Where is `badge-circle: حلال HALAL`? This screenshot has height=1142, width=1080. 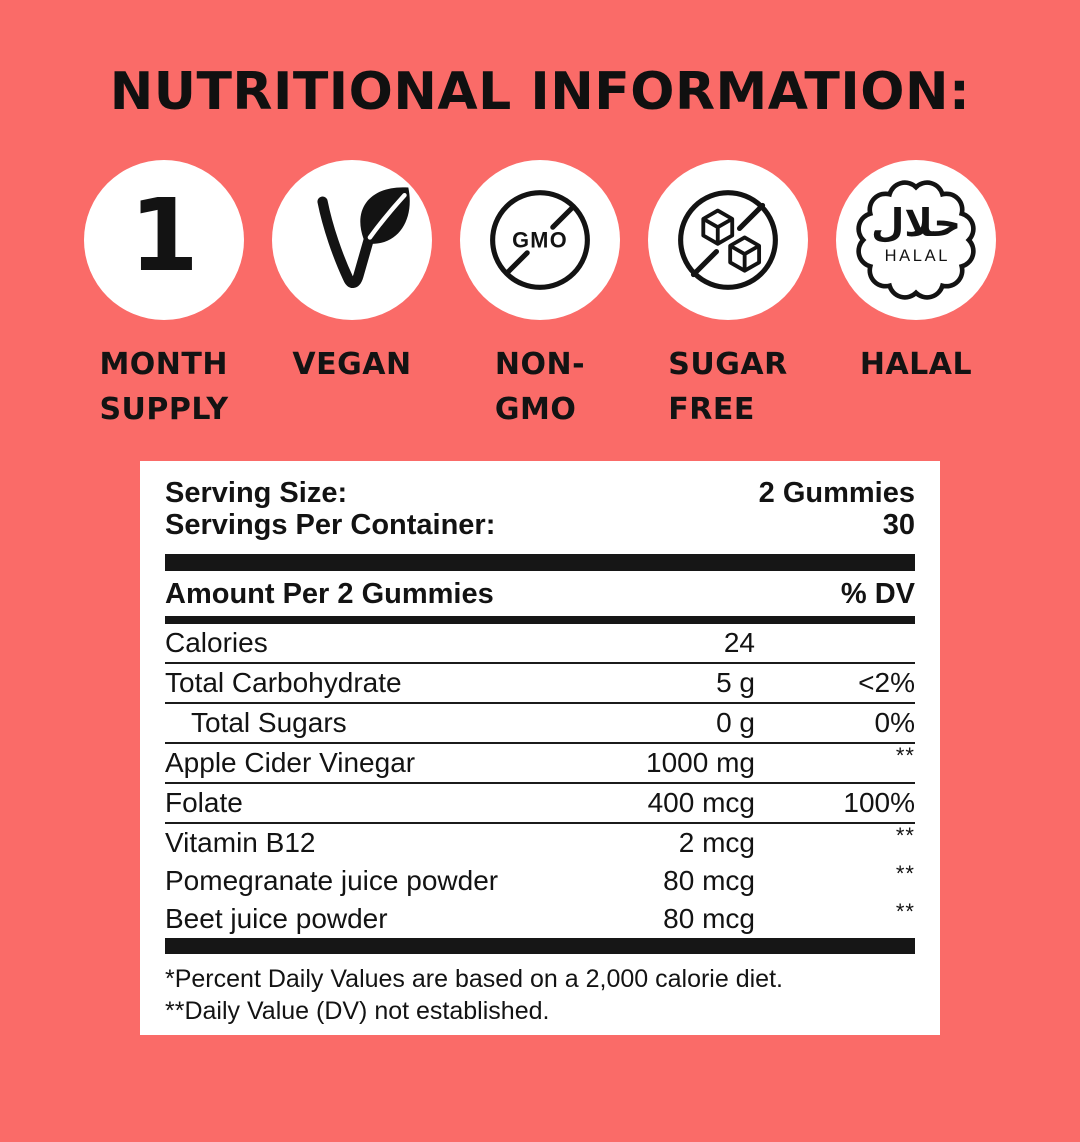
badge-circle: حلال HALAL is located at coordinates (916, 240).